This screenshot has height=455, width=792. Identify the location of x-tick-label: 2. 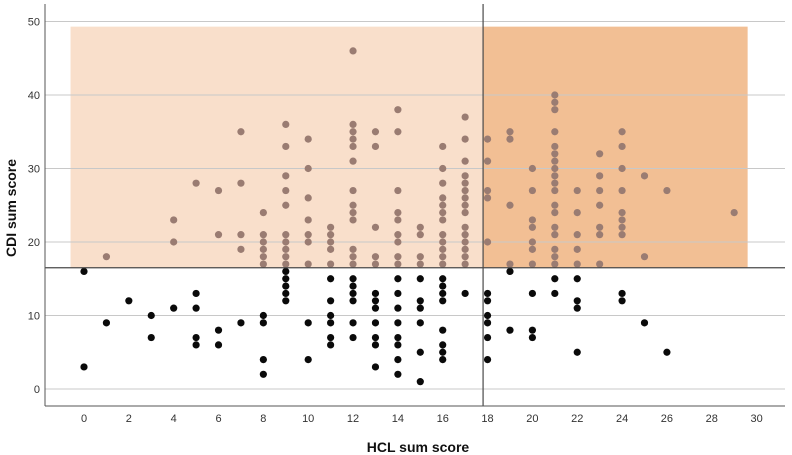
(129, 419).